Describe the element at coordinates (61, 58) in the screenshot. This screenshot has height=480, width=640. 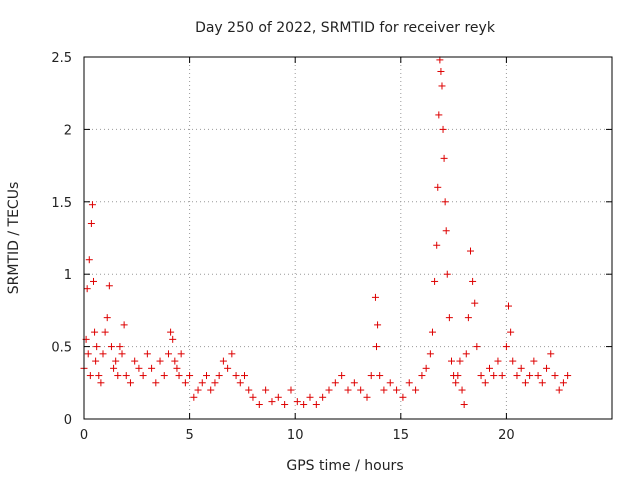
I see `y-tick-label: 2.5` at that location.